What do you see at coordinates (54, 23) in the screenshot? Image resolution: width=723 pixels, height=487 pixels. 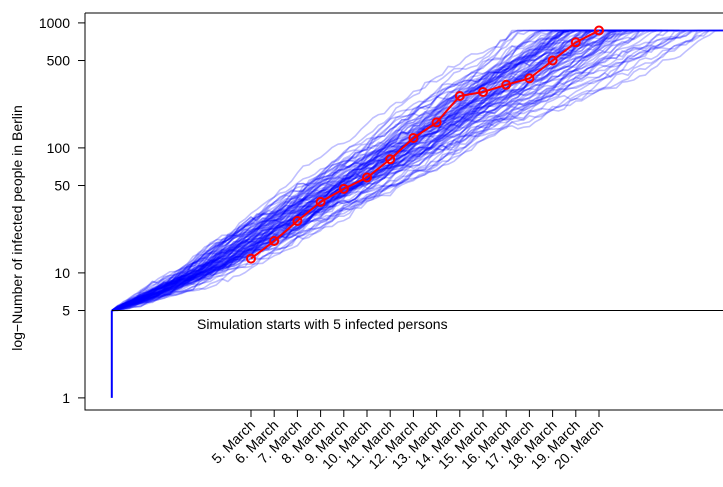 I see `y-tick-label: 1000` at bounding box center [54, 23].